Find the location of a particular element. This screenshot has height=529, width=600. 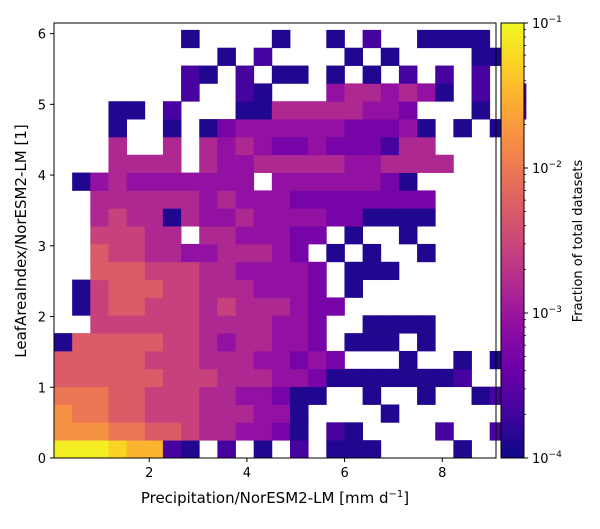

y-tick-label: 3 is located at coordinates (42, 247).